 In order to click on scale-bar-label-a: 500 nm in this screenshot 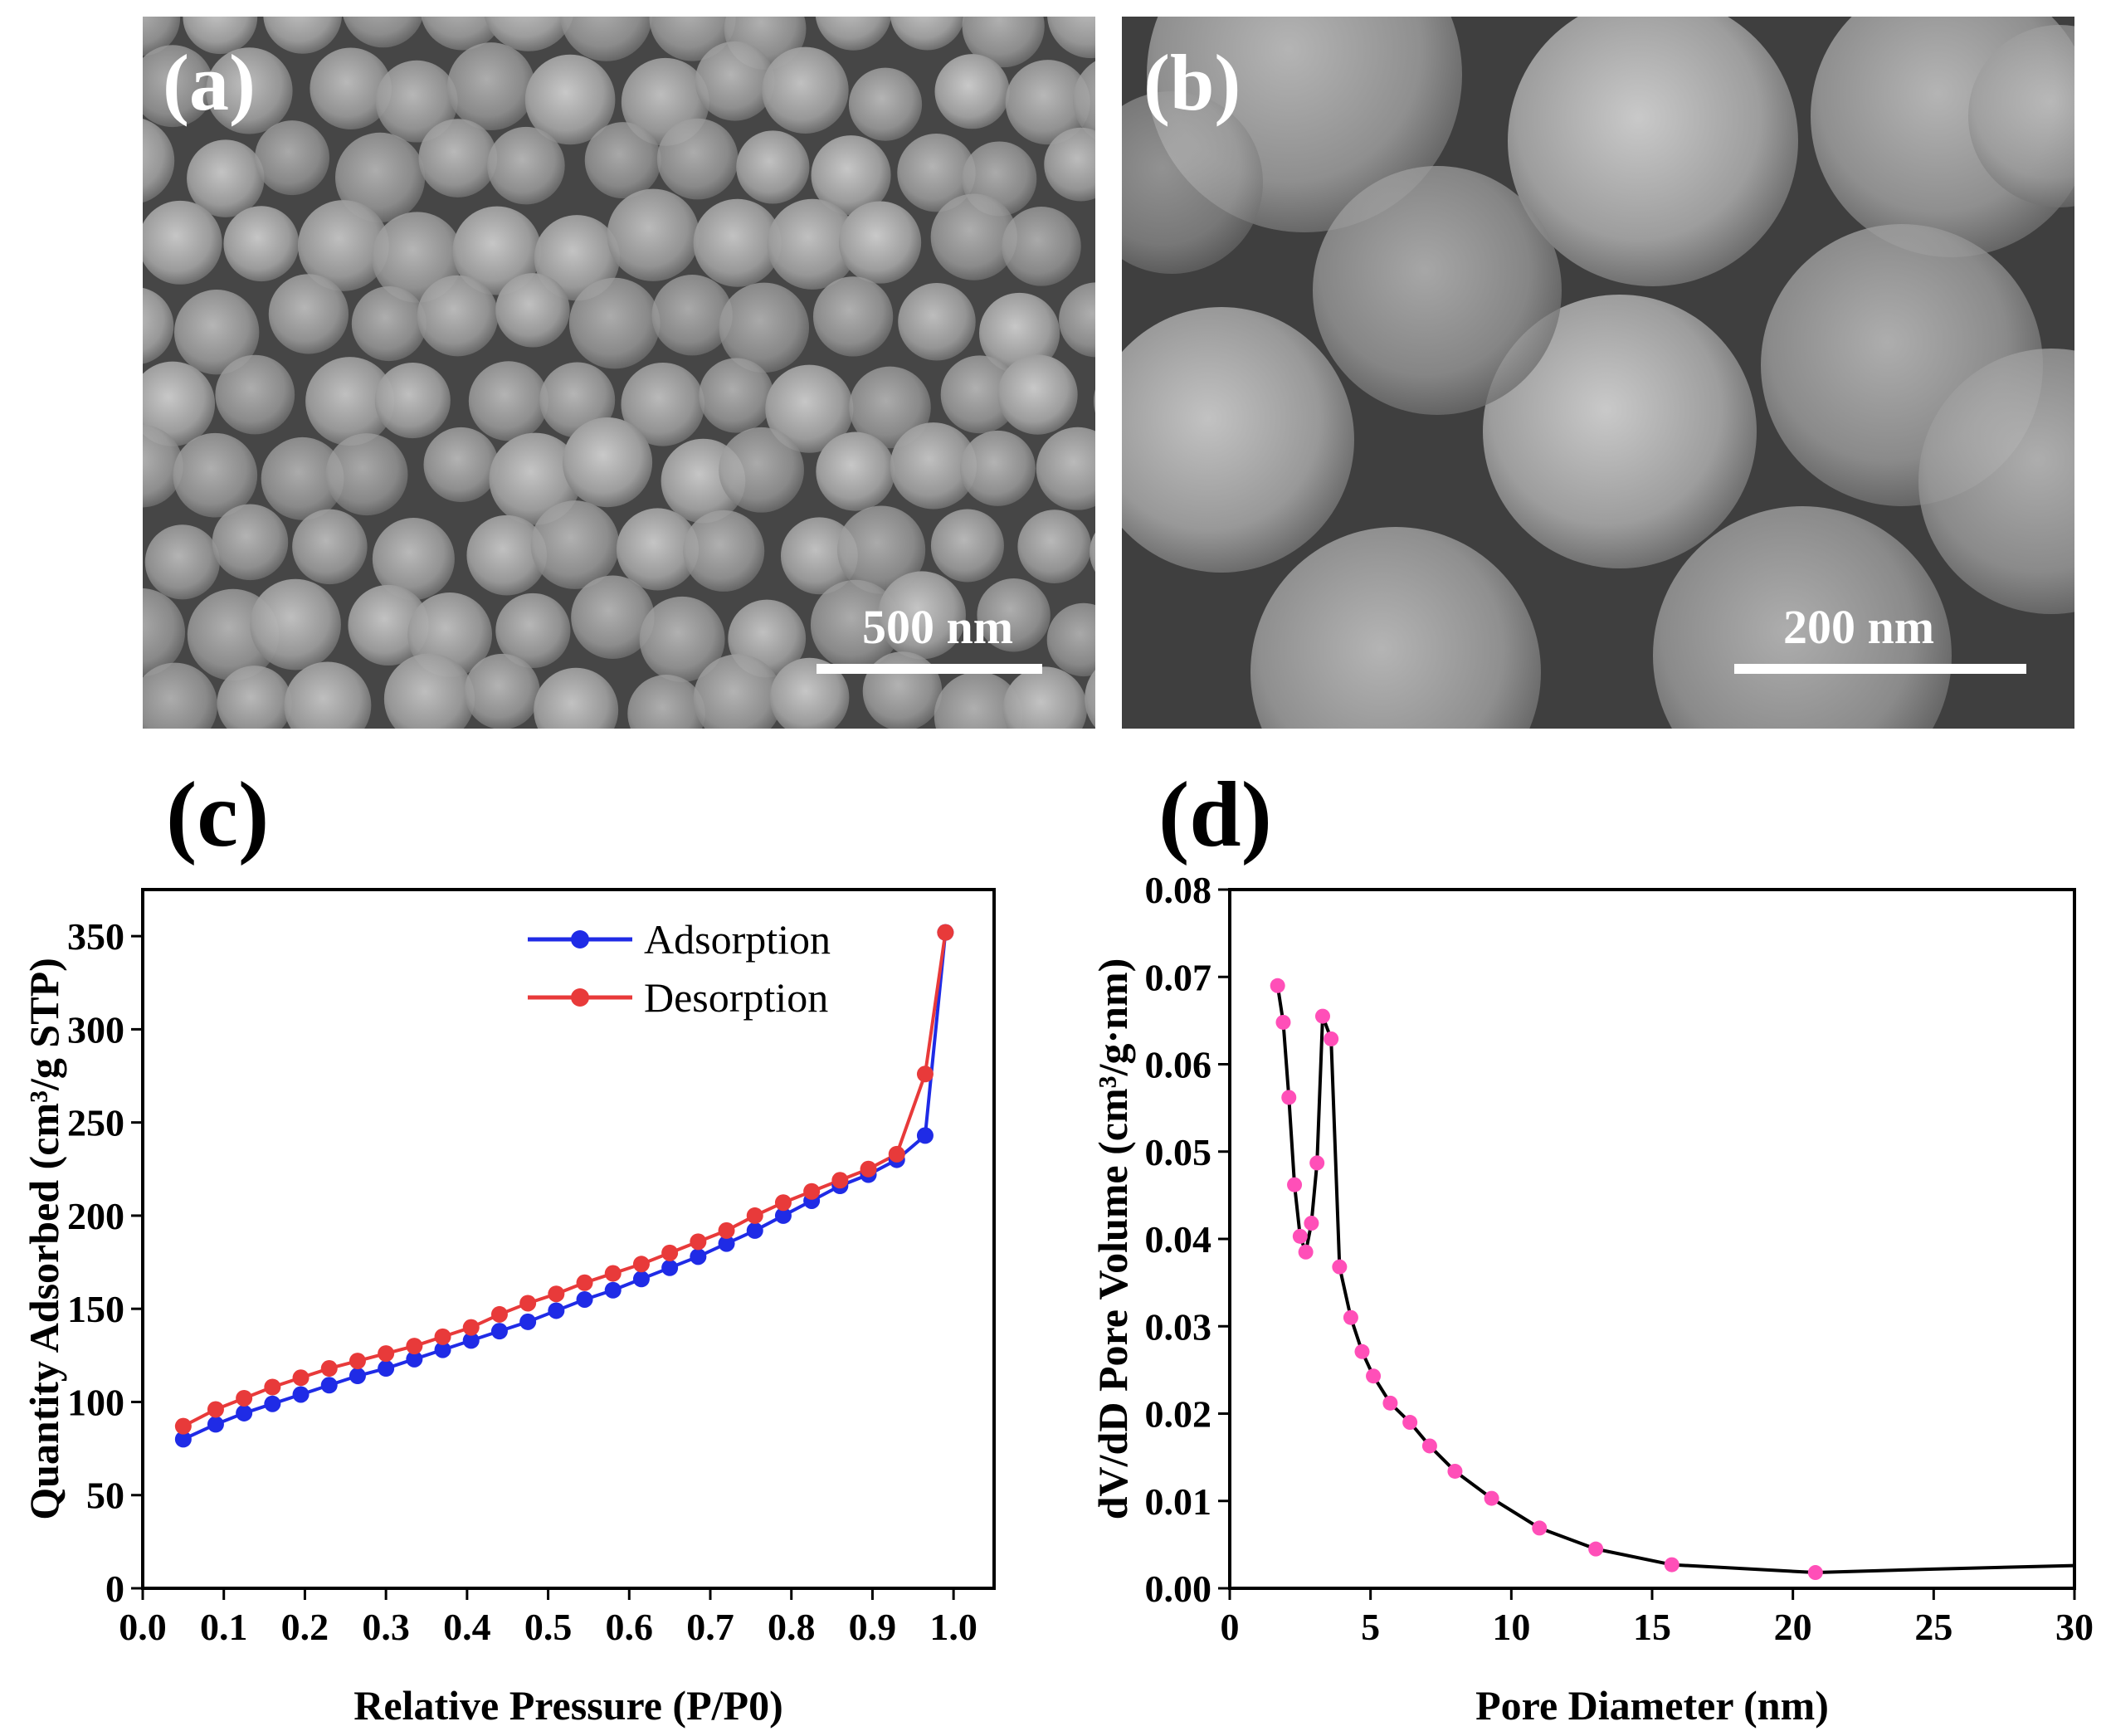, I will do `click(937, 627)`.